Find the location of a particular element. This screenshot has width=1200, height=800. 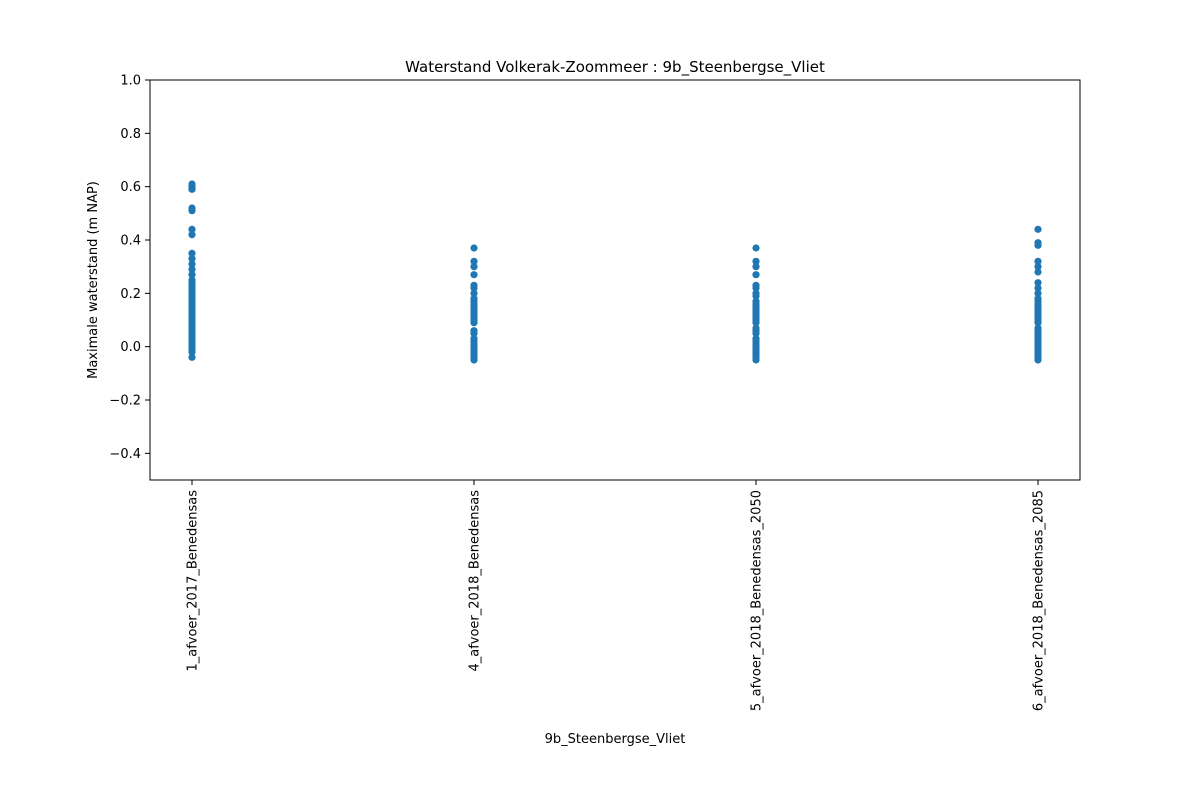

x-tick-label: 6_afvoer_2018_Benedensas_2085 is located at coordinates (1039, 600).